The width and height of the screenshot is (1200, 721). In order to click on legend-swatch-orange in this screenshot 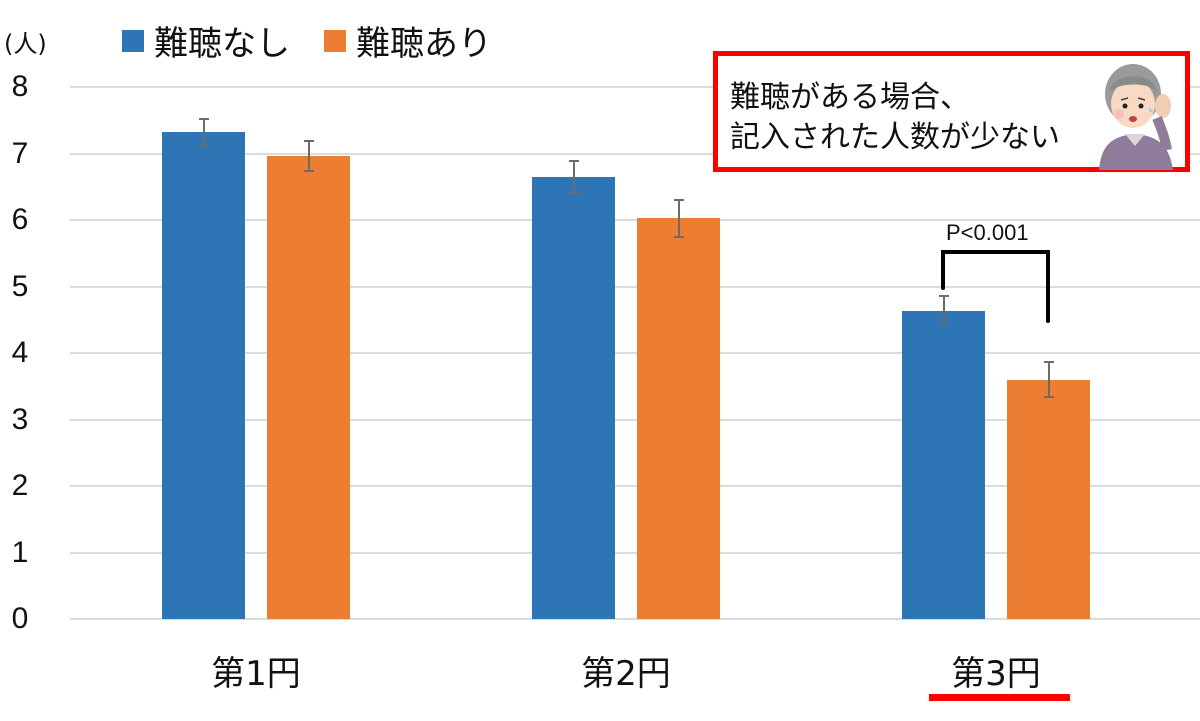, I will do `click(335, 40)`.